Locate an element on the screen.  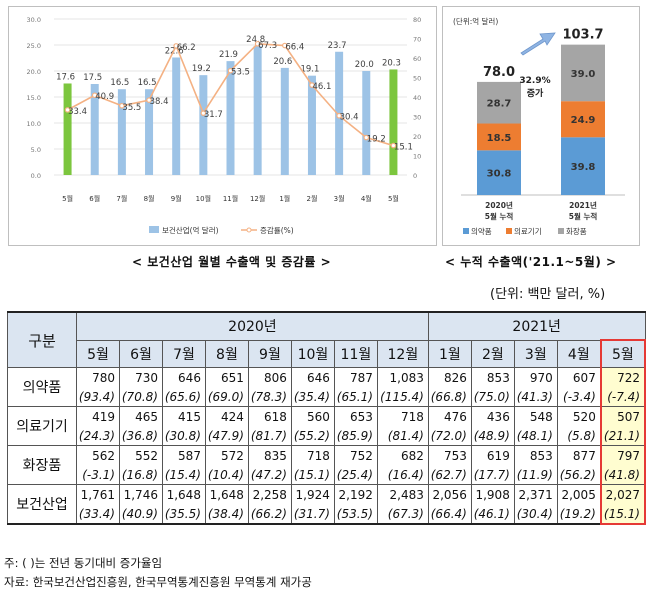
pct-cell: (31.7) is located at coordinates (312, 514).